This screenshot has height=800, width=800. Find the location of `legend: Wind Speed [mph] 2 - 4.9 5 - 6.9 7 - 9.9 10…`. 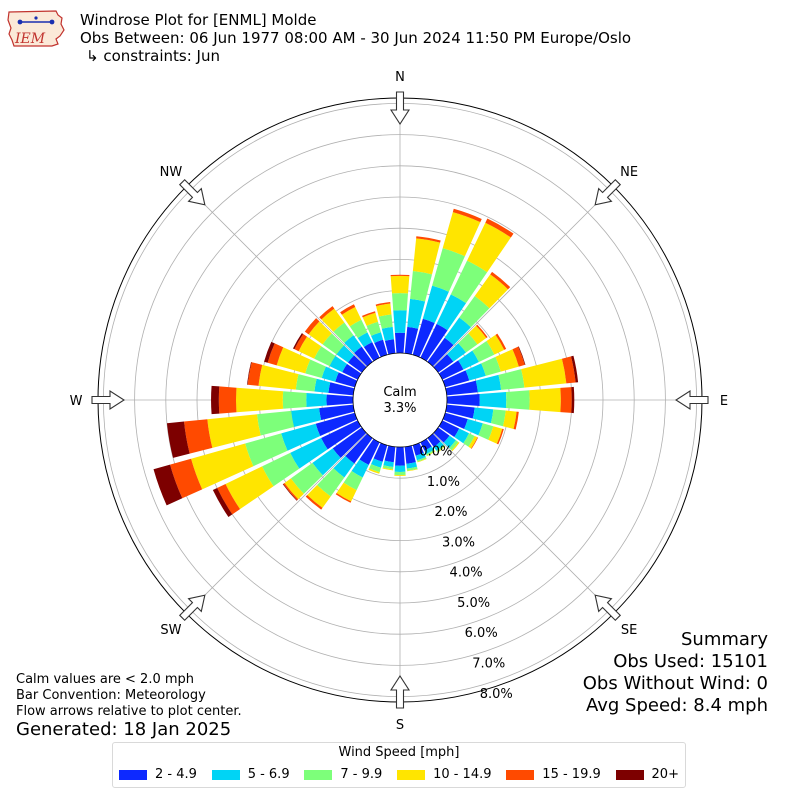

legend: Wind Speed [mph] 2 - 4.9 5 - 6.9 7 - 9.9 10… is located at coordinates (399, 765).